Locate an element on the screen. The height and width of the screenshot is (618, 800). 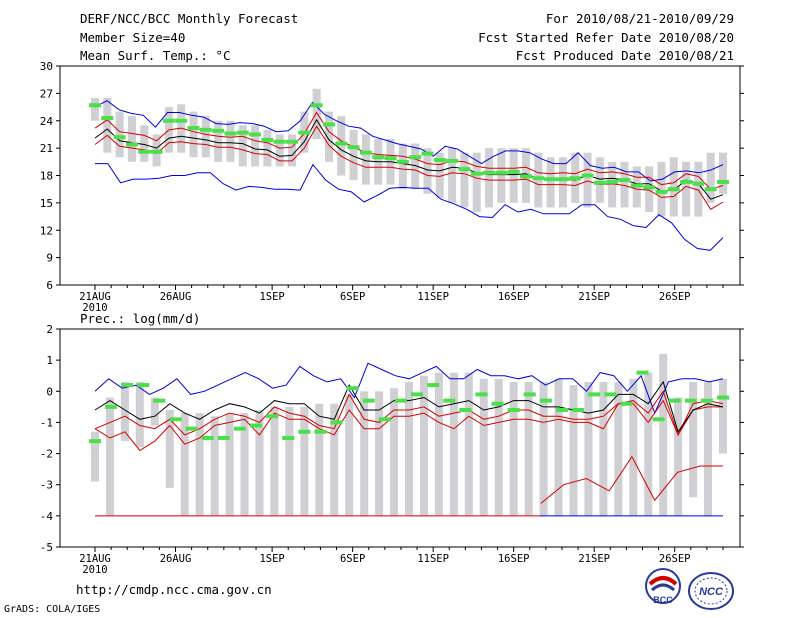
y-tick-label: -5 is located at coordinates (46, 547).